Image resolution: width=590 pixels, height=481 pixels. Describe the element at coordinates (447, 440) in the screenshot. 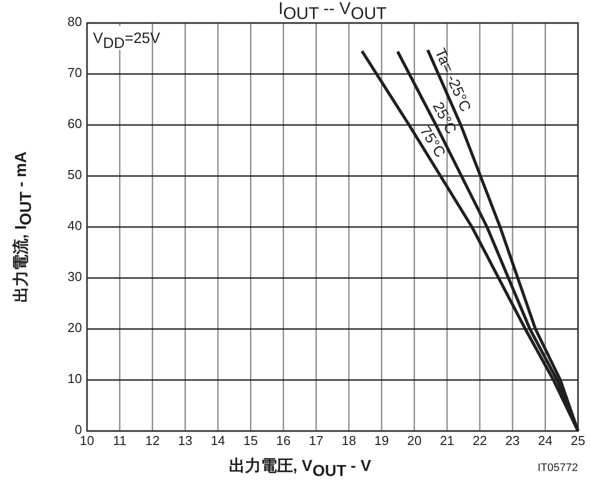

I see `x-tick-label: 21` at that location.